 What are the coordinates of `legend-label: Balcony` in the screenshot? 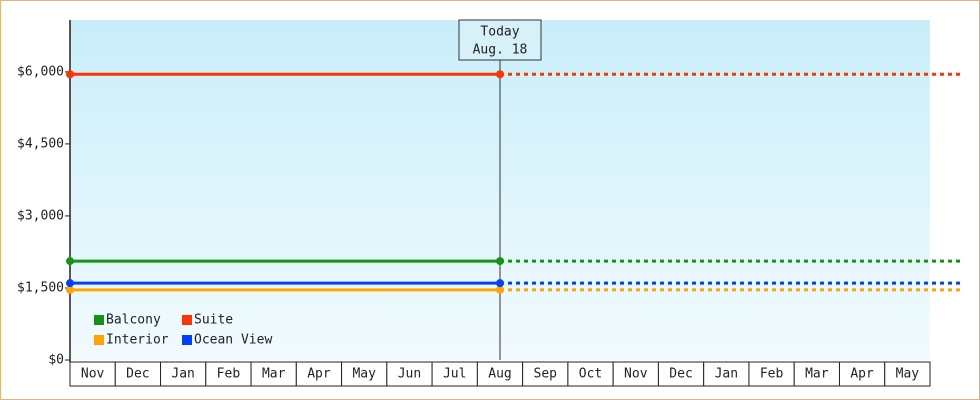 It's located at (133, 320).